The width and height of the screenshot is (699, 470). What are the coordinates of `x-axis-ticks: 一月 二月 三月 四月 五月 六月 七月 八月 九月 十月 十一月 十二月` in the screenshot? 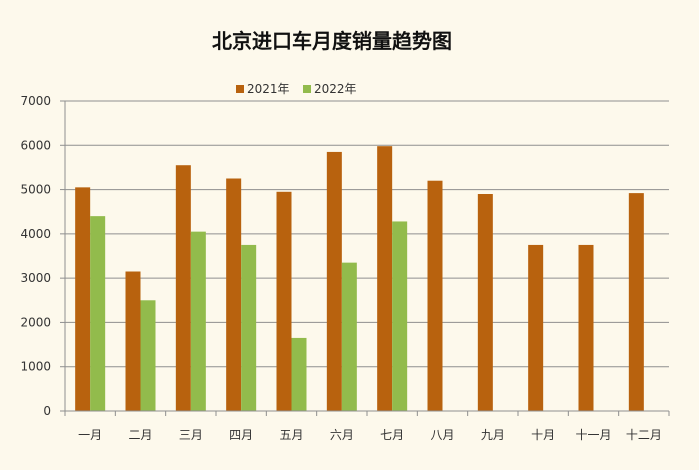 It's located at (367, 426).